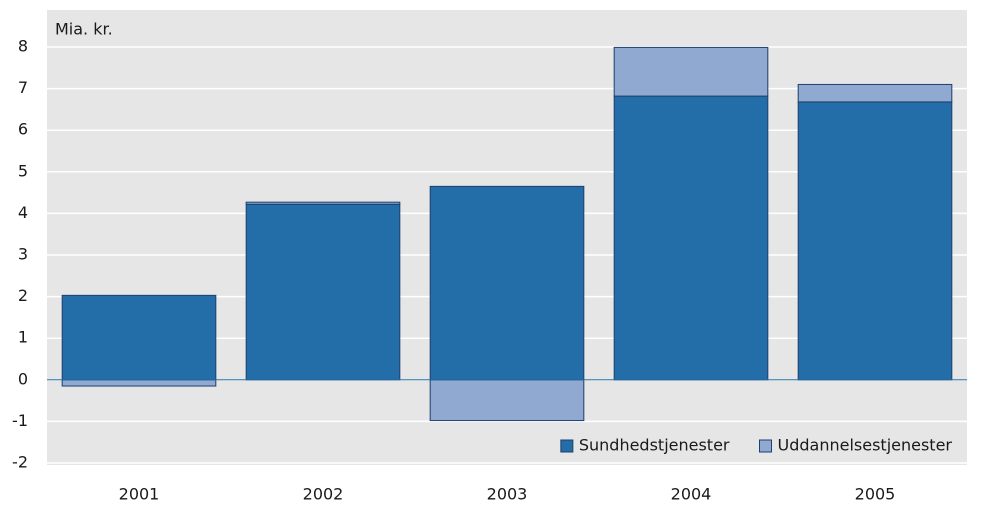 The height and width of the screenshot is (511, 997). What do you see at coordinates (23, 254) in the screenshot?
I see `y-tick-label: 3` at bounding box center [23, 254].